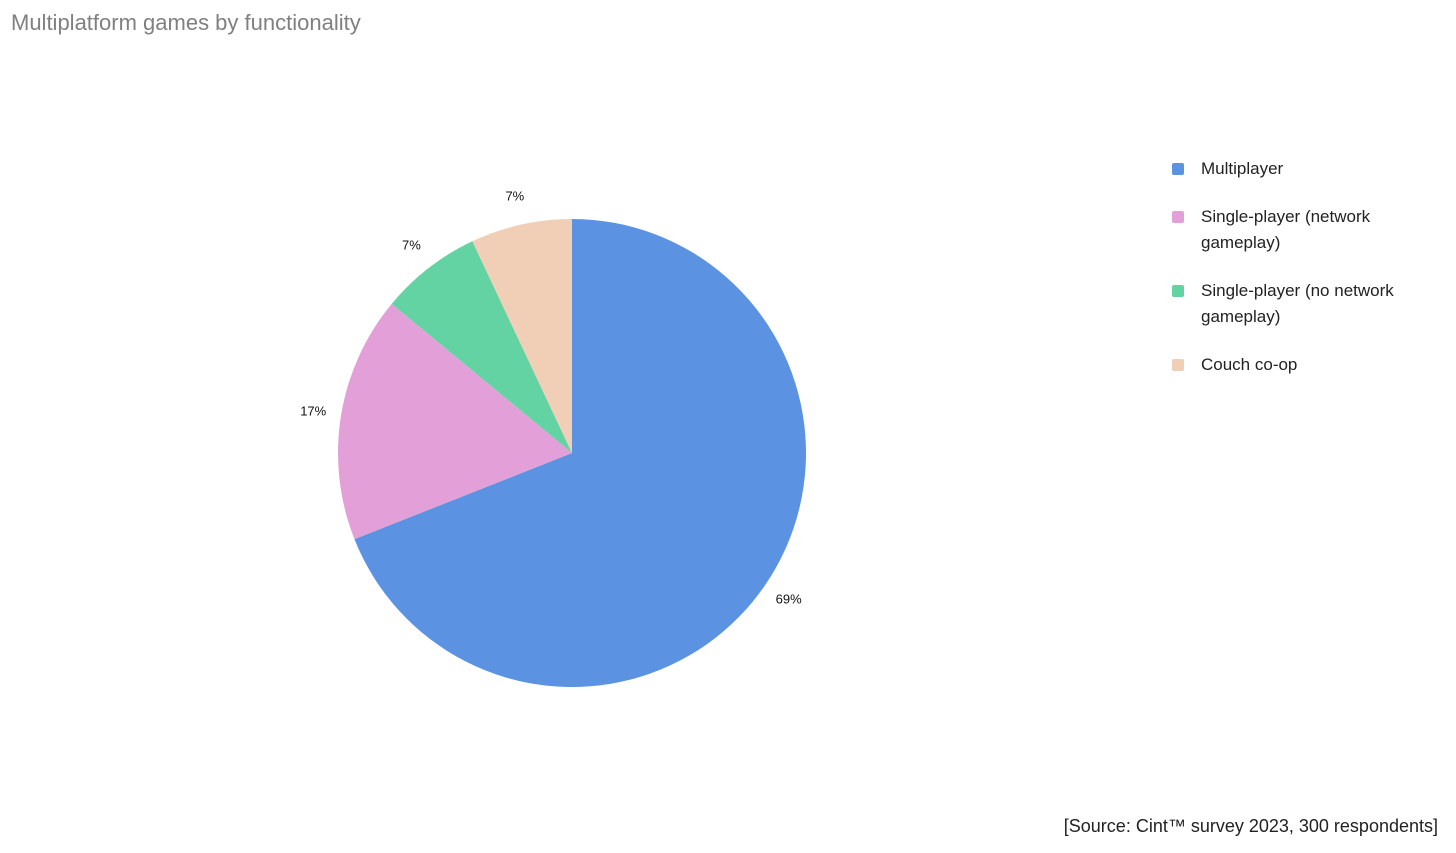  Describe the element at coordinates (1297, 303) in the screenshot. I see `legend-label: Single-player (no network gameplay)` at that location.